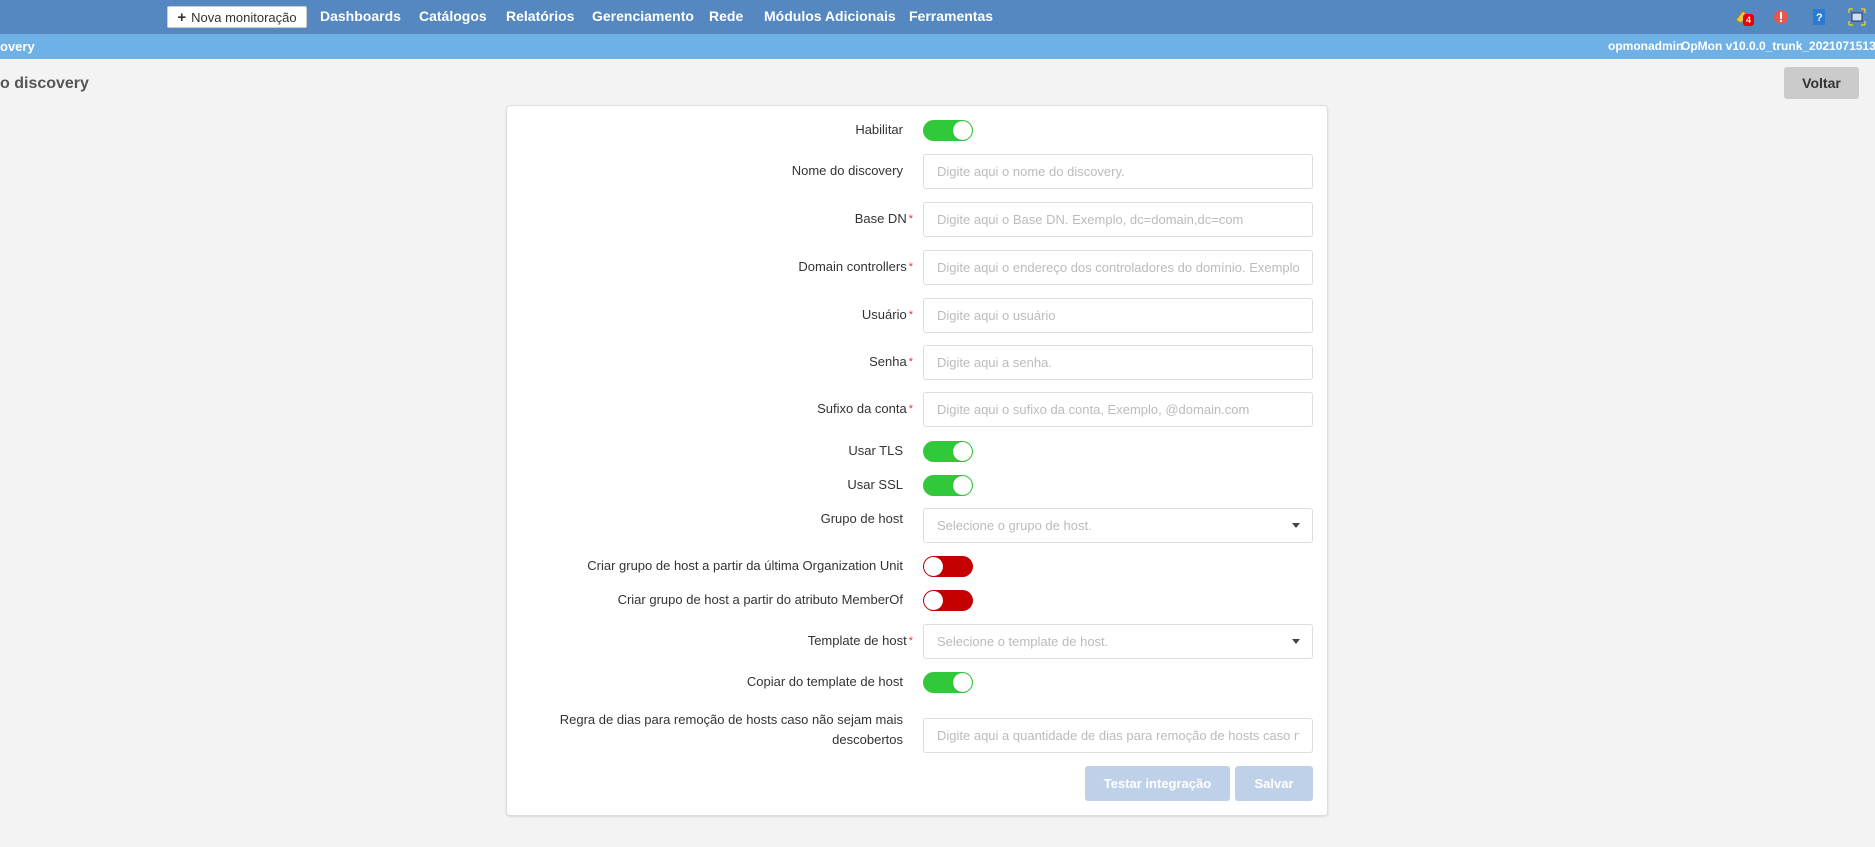 This screenshot has width=1875, height=847. What do you see at coordinates (1749, 20) in the screenshot?
I see `notification-badge: 4` at bounding box center [1749, 20].